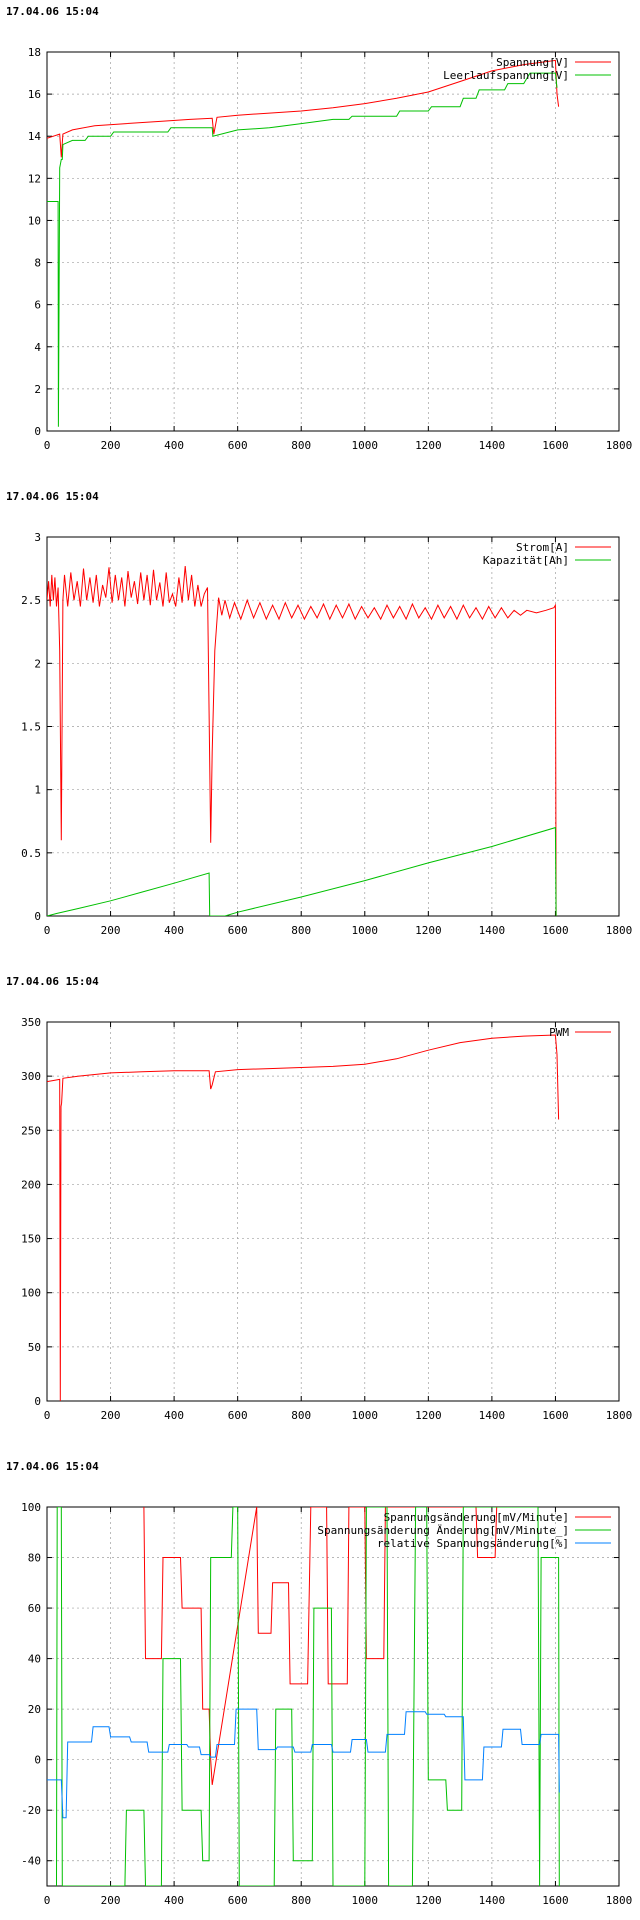 This screenshot has height=1920, width=640. Describe the element at coordinates (31, 1810) in the screenshot. I see `y-tick-label: -20` at that location.